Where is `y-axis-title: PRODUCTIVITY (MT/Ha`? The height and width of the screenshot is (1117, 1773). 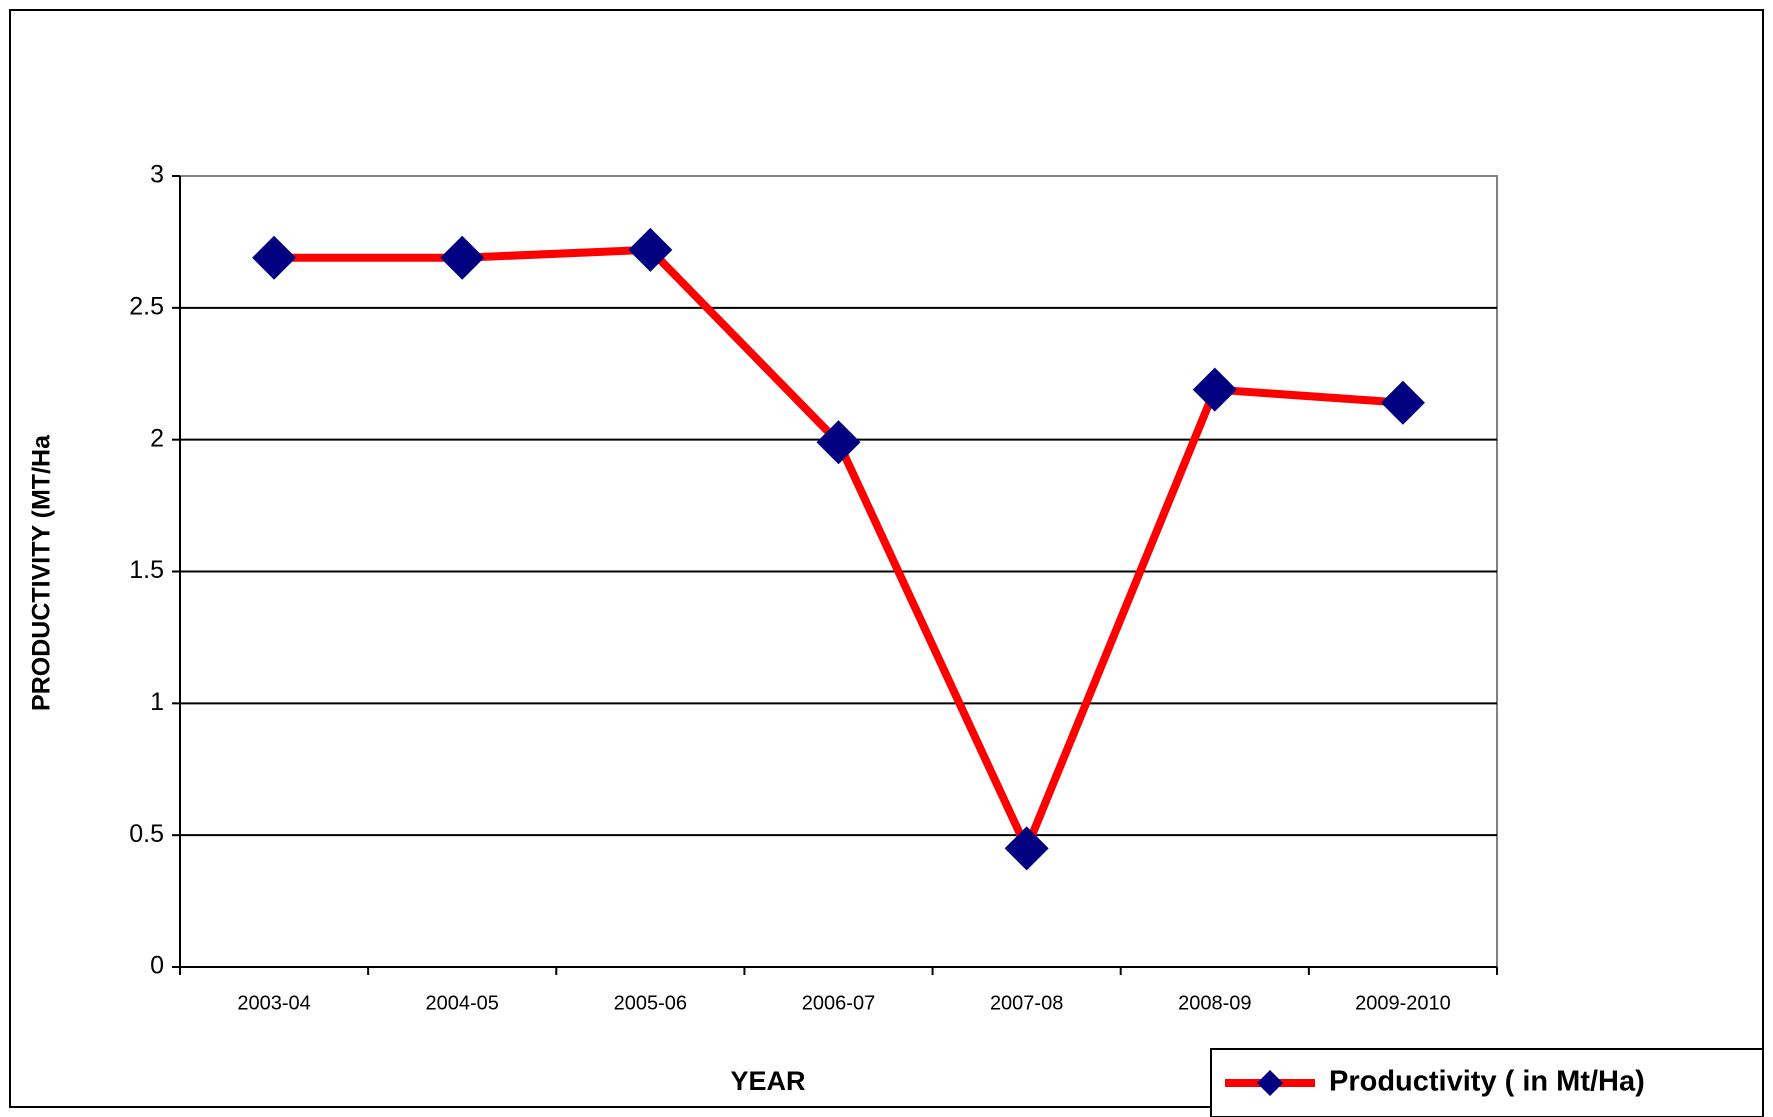
y-axis-title: PRODUCTIVITY (MT/Ha is located at coordinates (42, 572).